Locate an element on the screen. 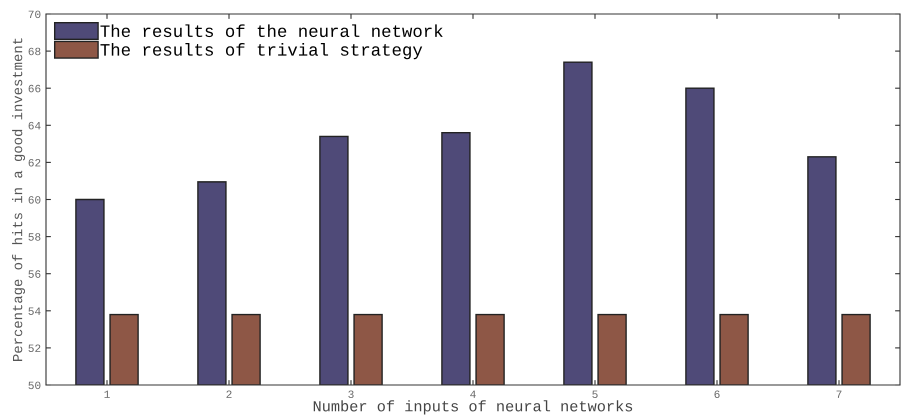 The height and width of the screenshot is (419, 903). x-tick-label: 2 is located at coordinates (229, 394).